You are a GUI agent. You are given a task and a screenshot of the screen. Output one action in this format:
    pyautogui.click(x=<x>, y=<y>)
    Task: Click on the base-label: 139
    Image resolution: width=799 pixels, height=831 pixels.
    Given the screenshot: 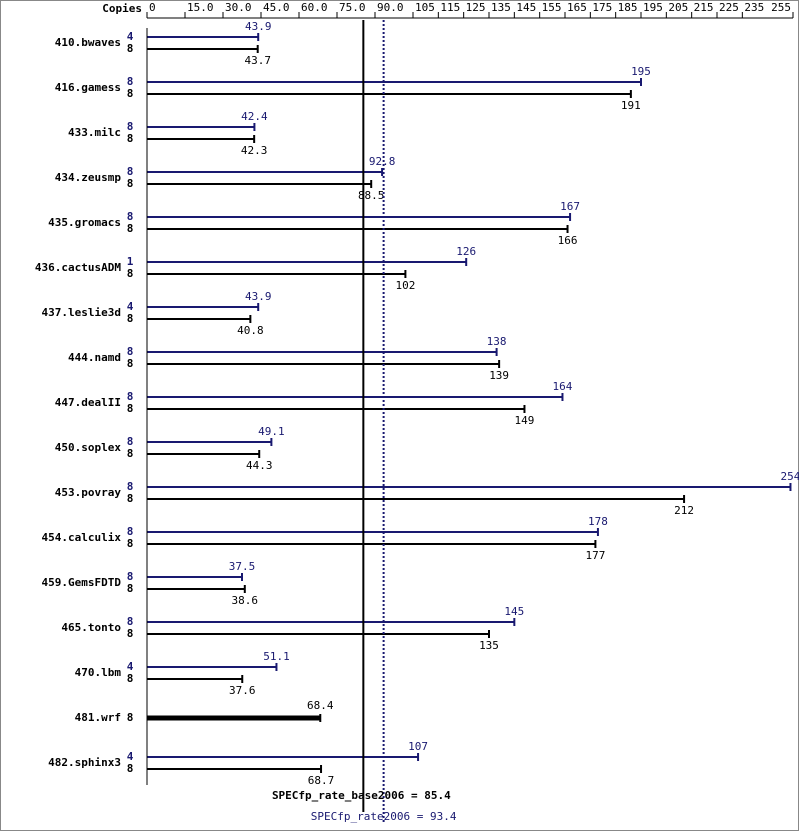 What is the action you would take?
    pyautogui.click(x=499, y=375)
    